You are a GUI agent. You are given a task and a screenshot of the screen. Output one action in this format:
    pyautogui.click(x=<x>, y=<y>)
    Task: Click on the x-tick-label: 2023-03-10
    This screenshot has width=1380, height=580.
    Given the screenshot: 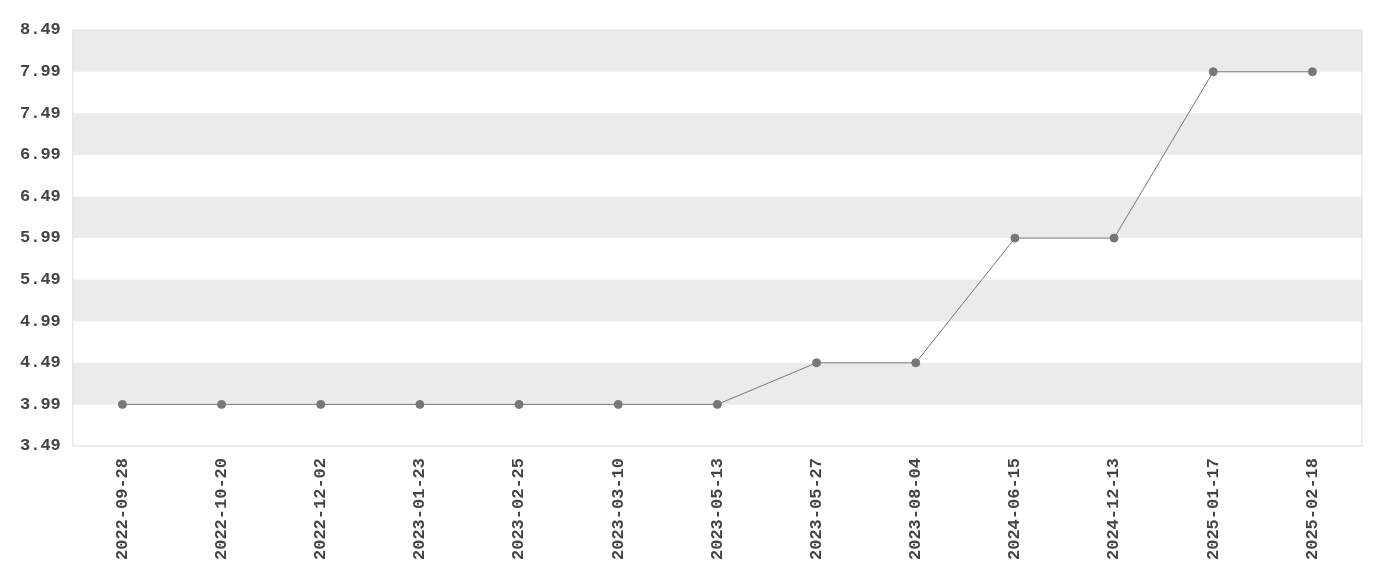 What is the action you would take?
    pyautogui.click(x=618, y=509)
    